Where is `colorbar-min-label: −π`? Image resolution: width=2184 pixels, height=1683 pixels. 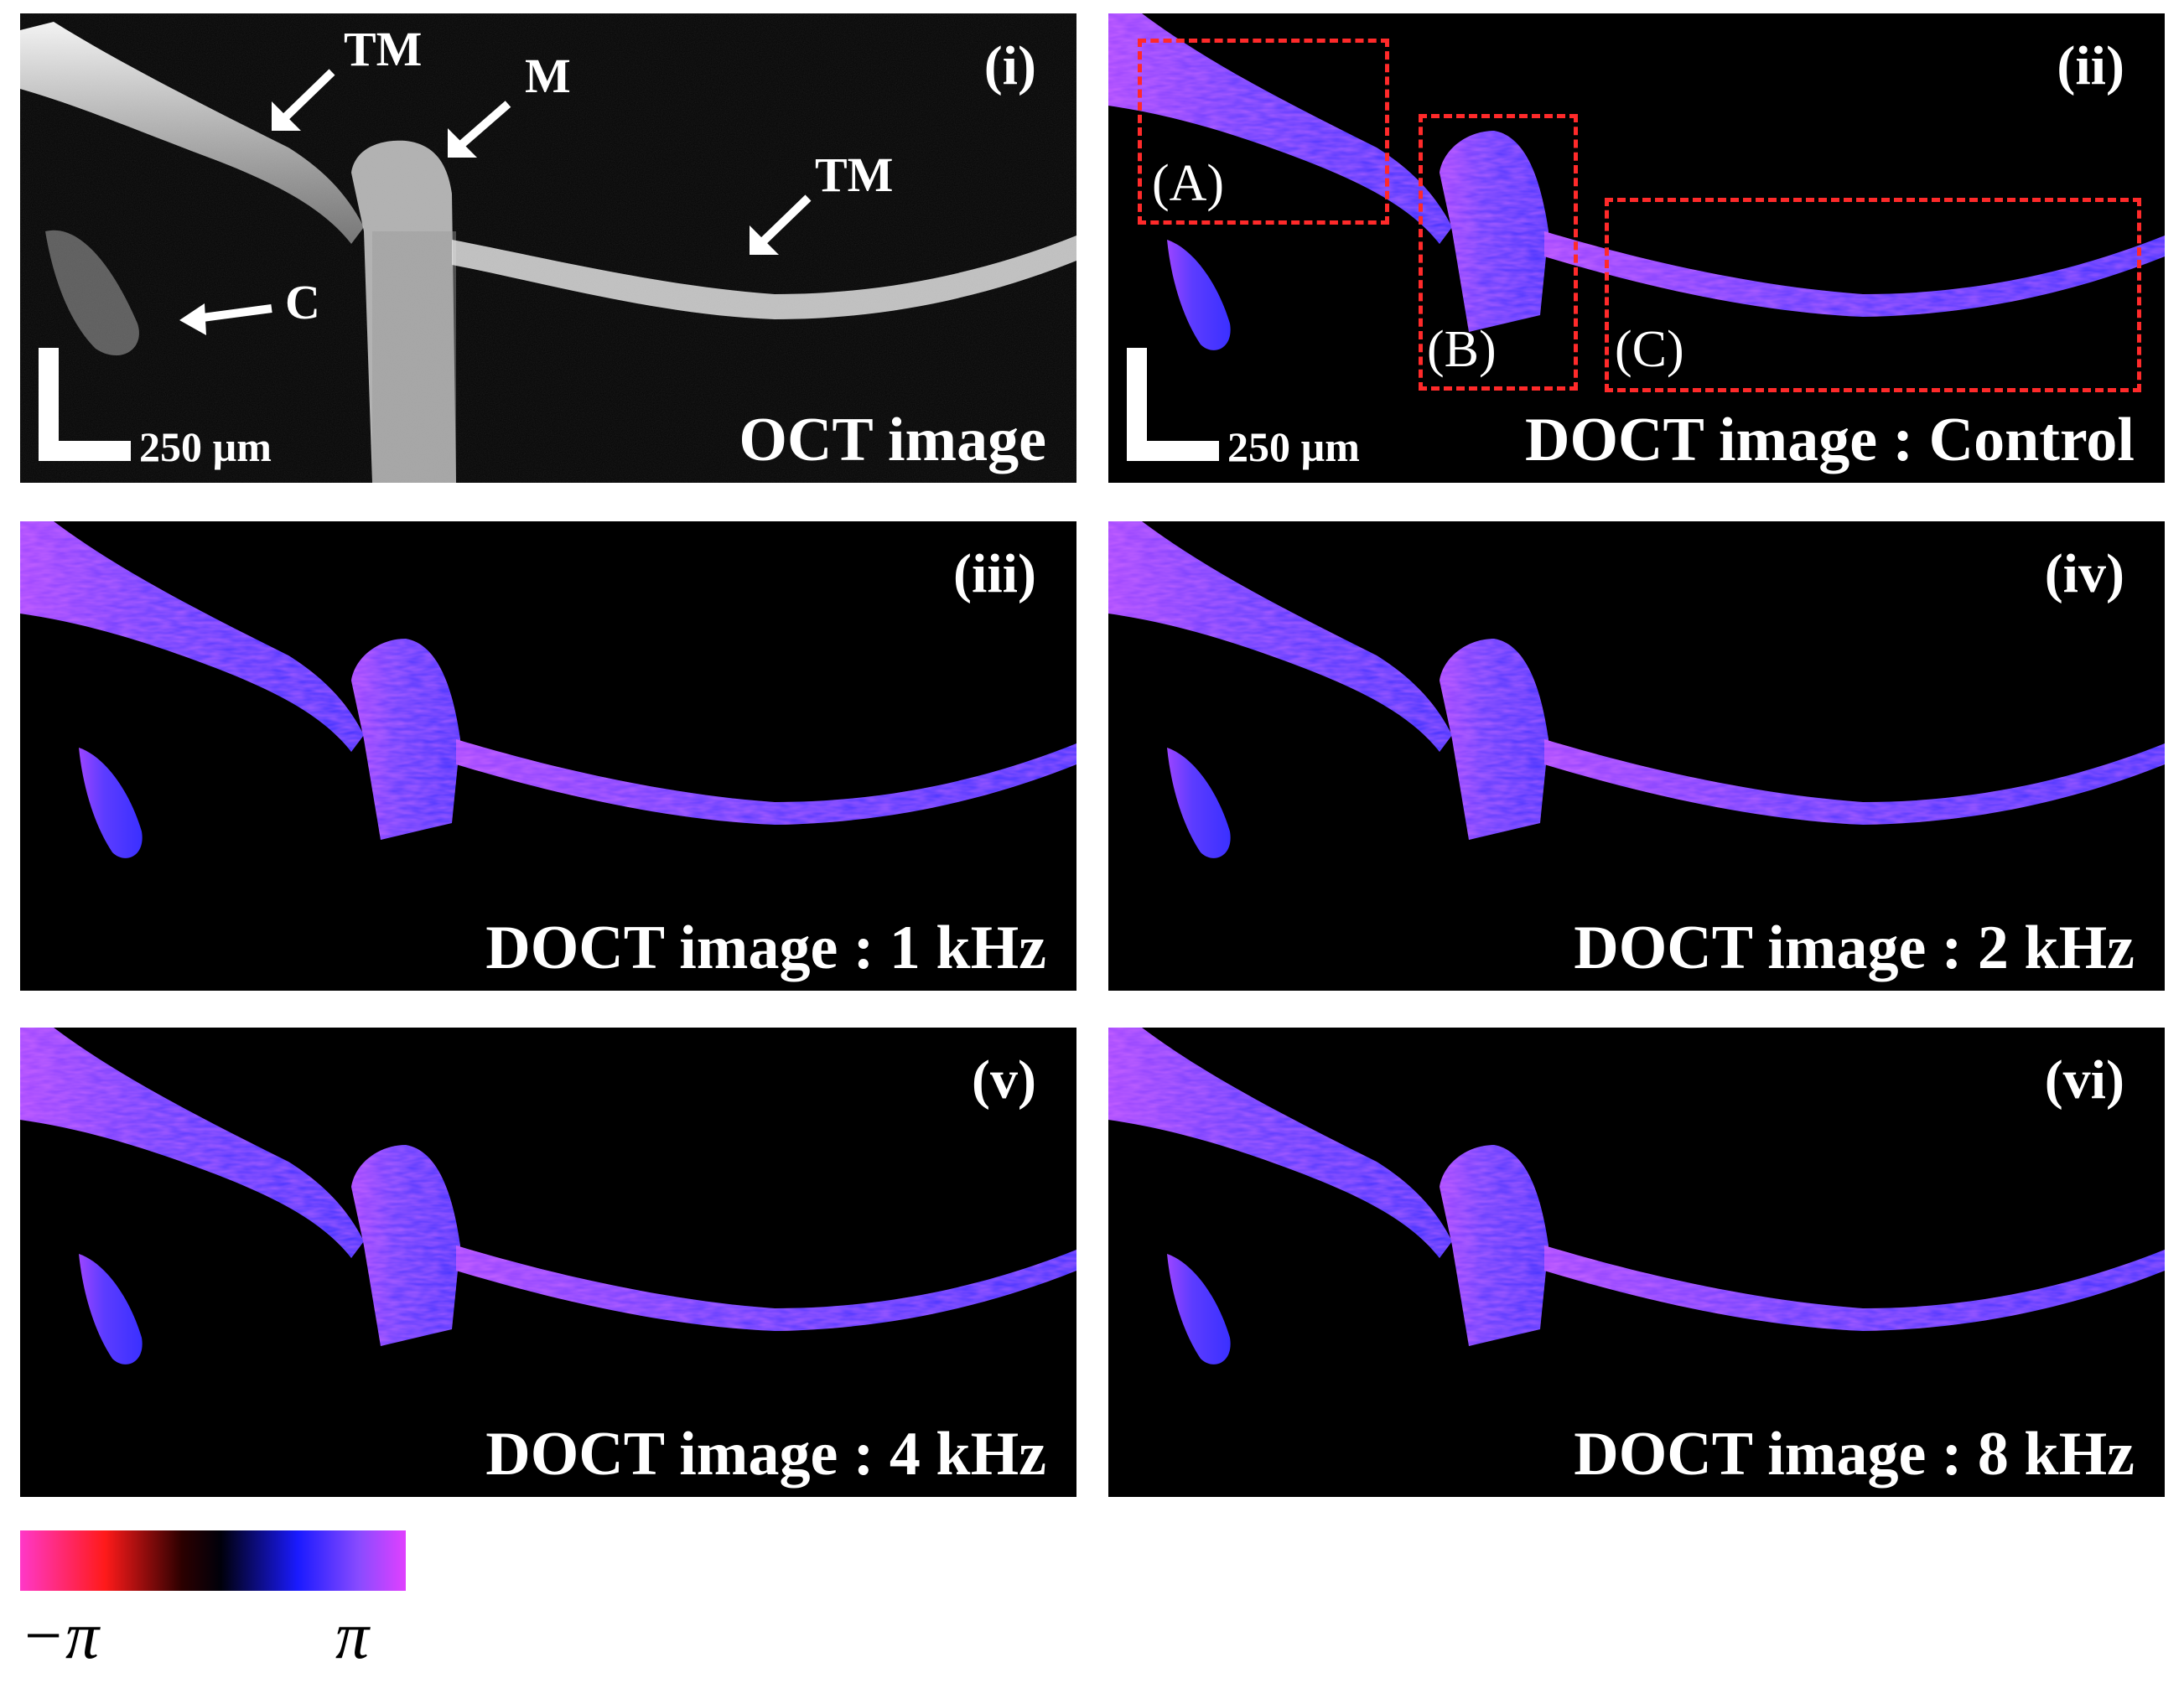 colorbar-min-label: −π is located at coordinates (60, 1636).